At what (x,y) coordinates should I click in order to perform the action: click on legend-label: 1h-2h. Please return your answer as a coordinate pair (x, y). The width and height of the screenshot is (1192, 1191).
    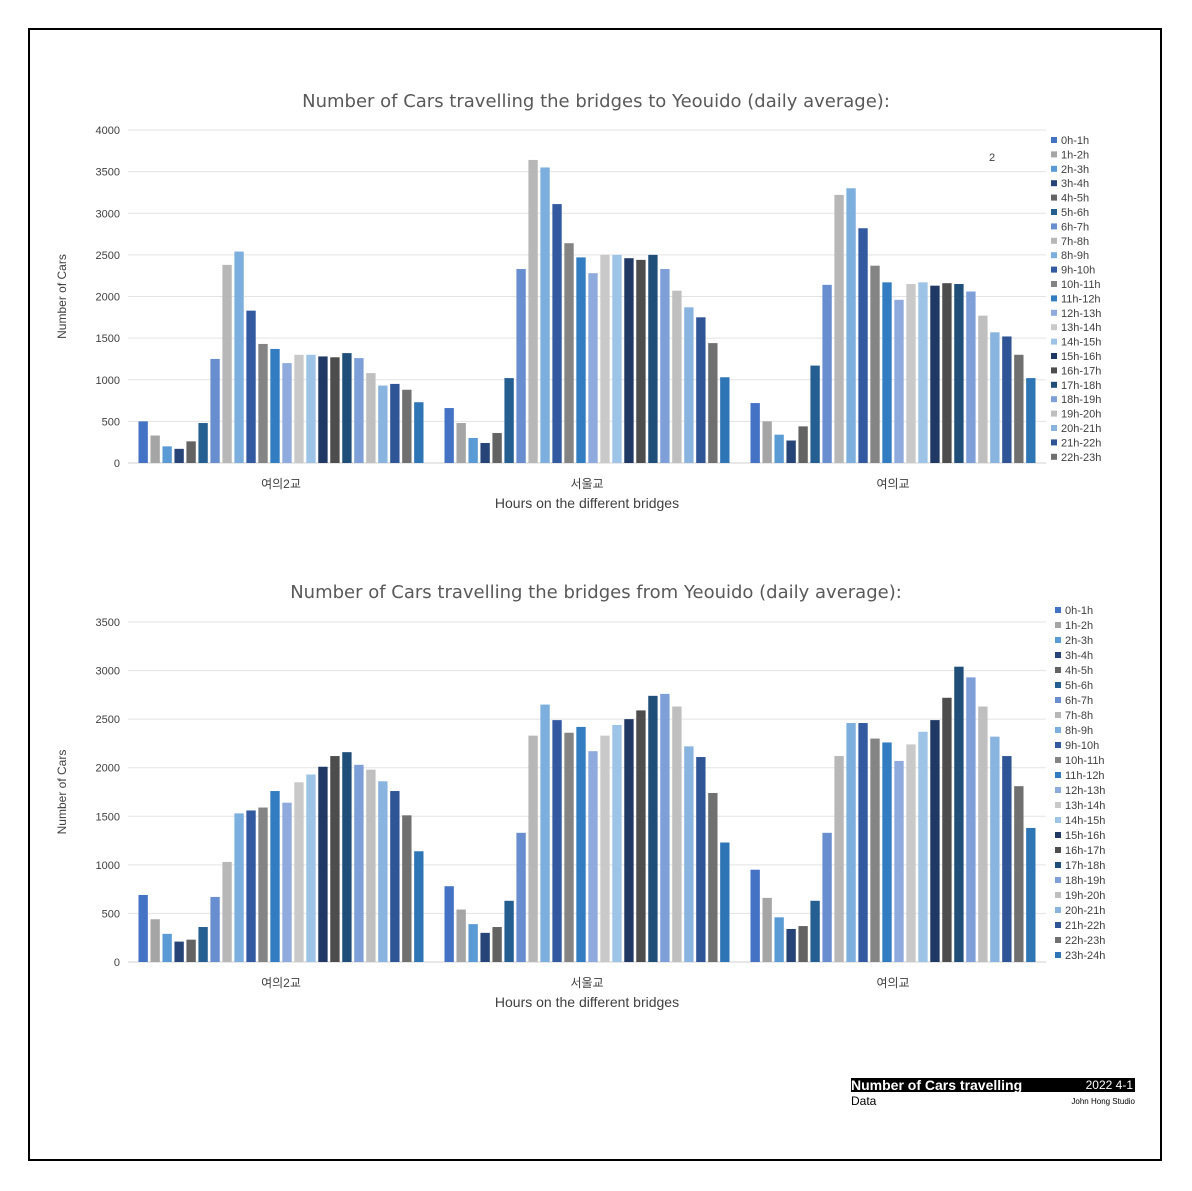
    Looking at the image, I should click on (1075, 155).